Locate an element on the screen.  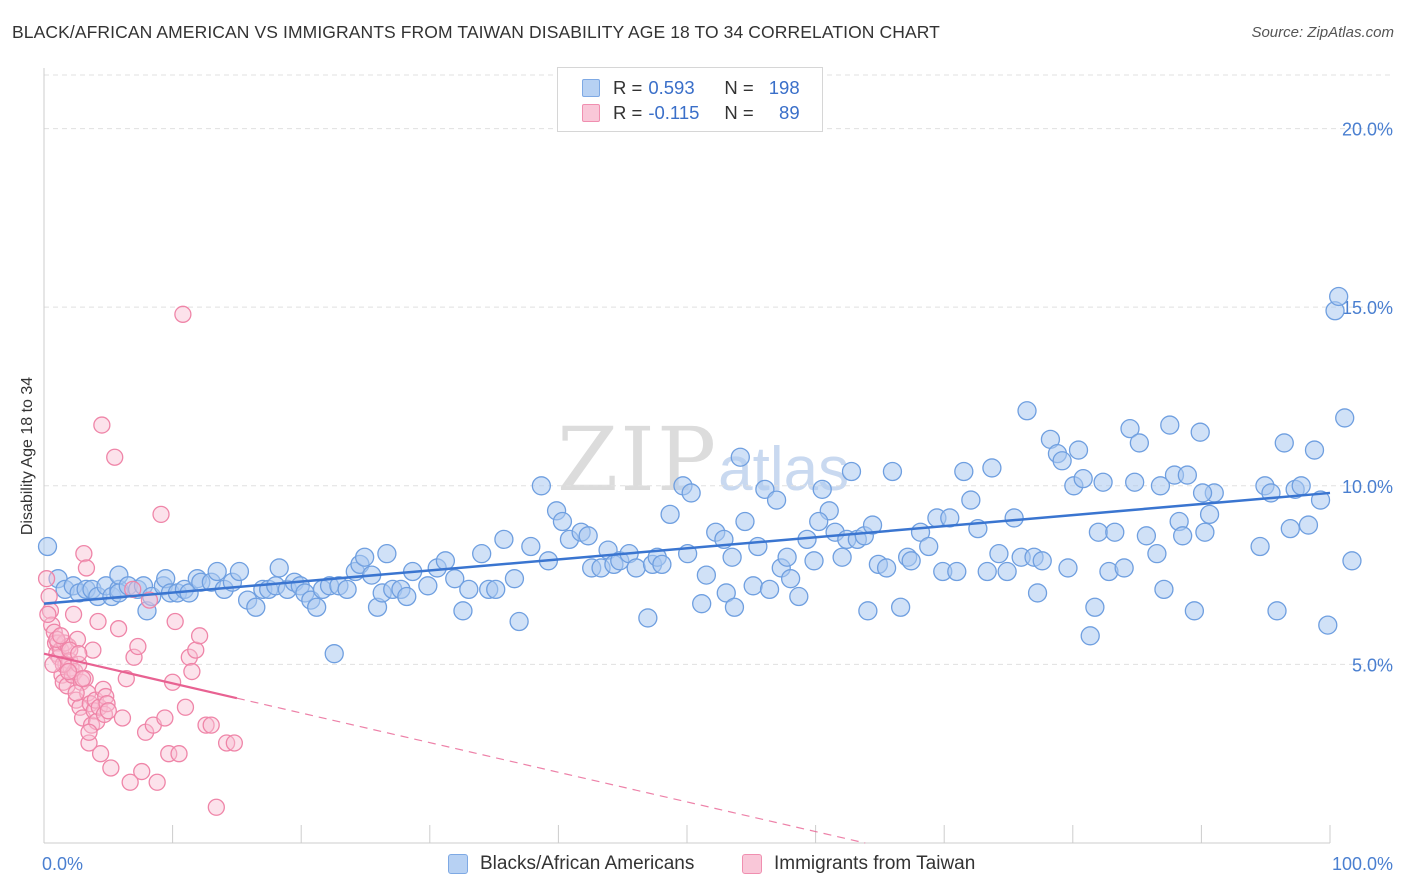
legend-r-value: 0.593 is located at coordinates (671, 87).